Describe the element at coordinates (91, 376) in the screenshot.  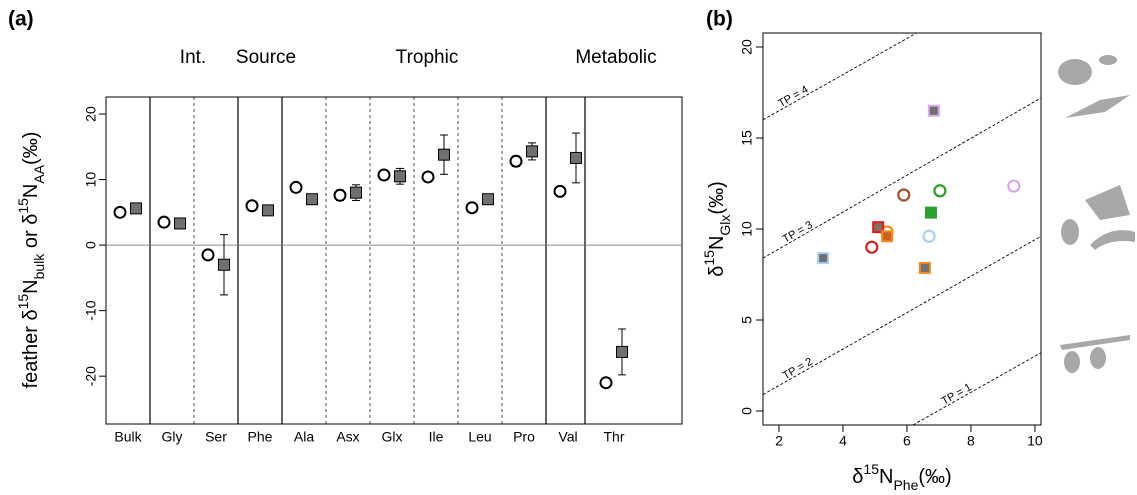
I see `y-tick-label: -20` at that location.